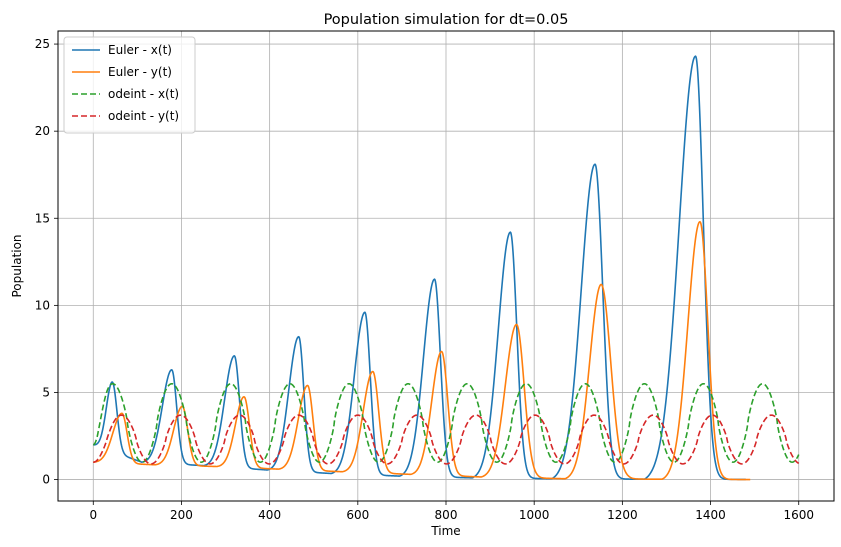 The image size is (841, 547). Describe the element at coordinates (143, 94) in the screenshot. I see `legend-label: odeint - x(t)` at that location.